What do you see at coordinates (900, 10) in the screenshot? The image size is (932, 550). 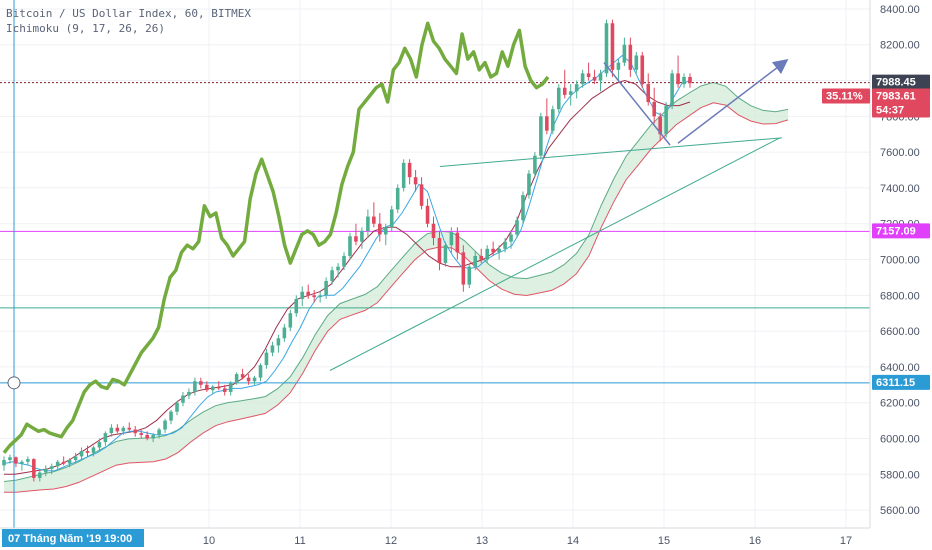 I see `price-tick-label: 8400.00` at bounding box center [900, 10].